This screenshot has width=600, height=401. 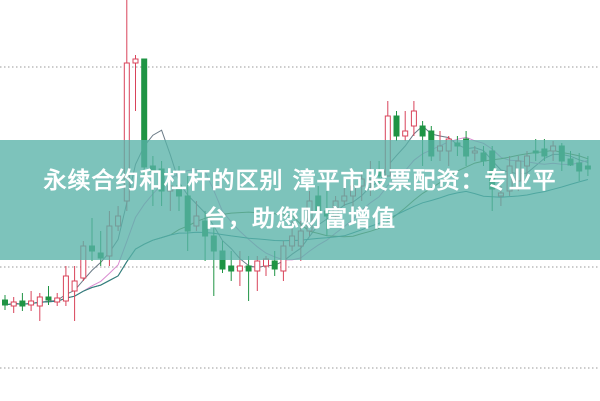 I want to click on title-line-2: 台，助您财富增值, so click(x=300, y=219).